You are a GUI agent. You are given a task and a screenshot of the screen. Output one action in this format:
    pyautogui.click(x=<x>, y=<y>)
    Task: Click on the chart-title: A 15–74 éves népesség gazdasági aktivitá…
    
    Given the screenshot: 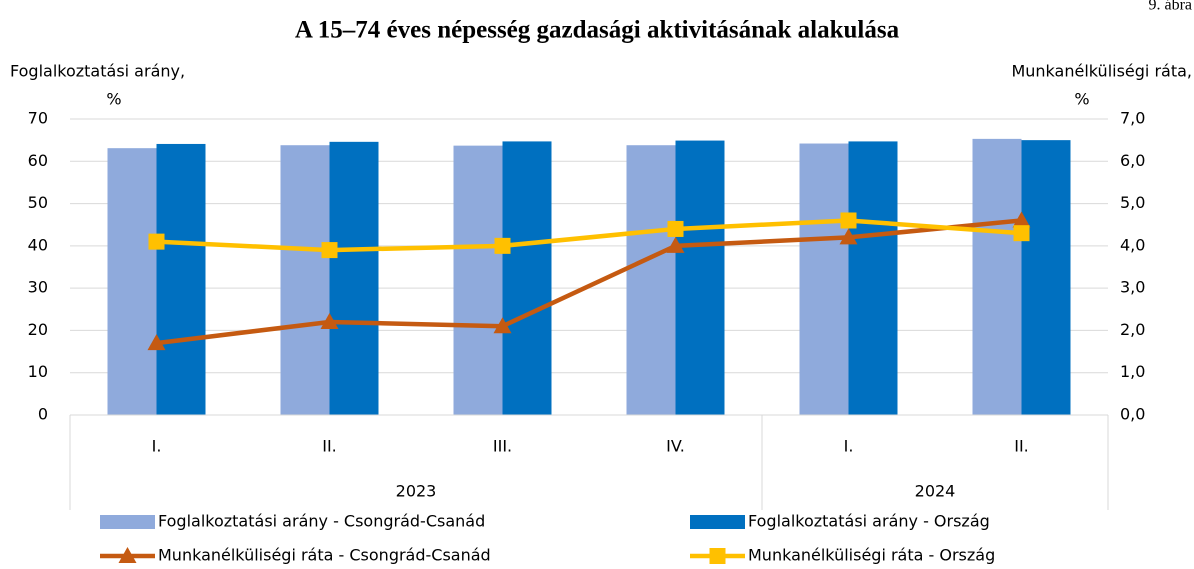 What is the action you would take?
    pyautogui.click(x=597, y=30)
    